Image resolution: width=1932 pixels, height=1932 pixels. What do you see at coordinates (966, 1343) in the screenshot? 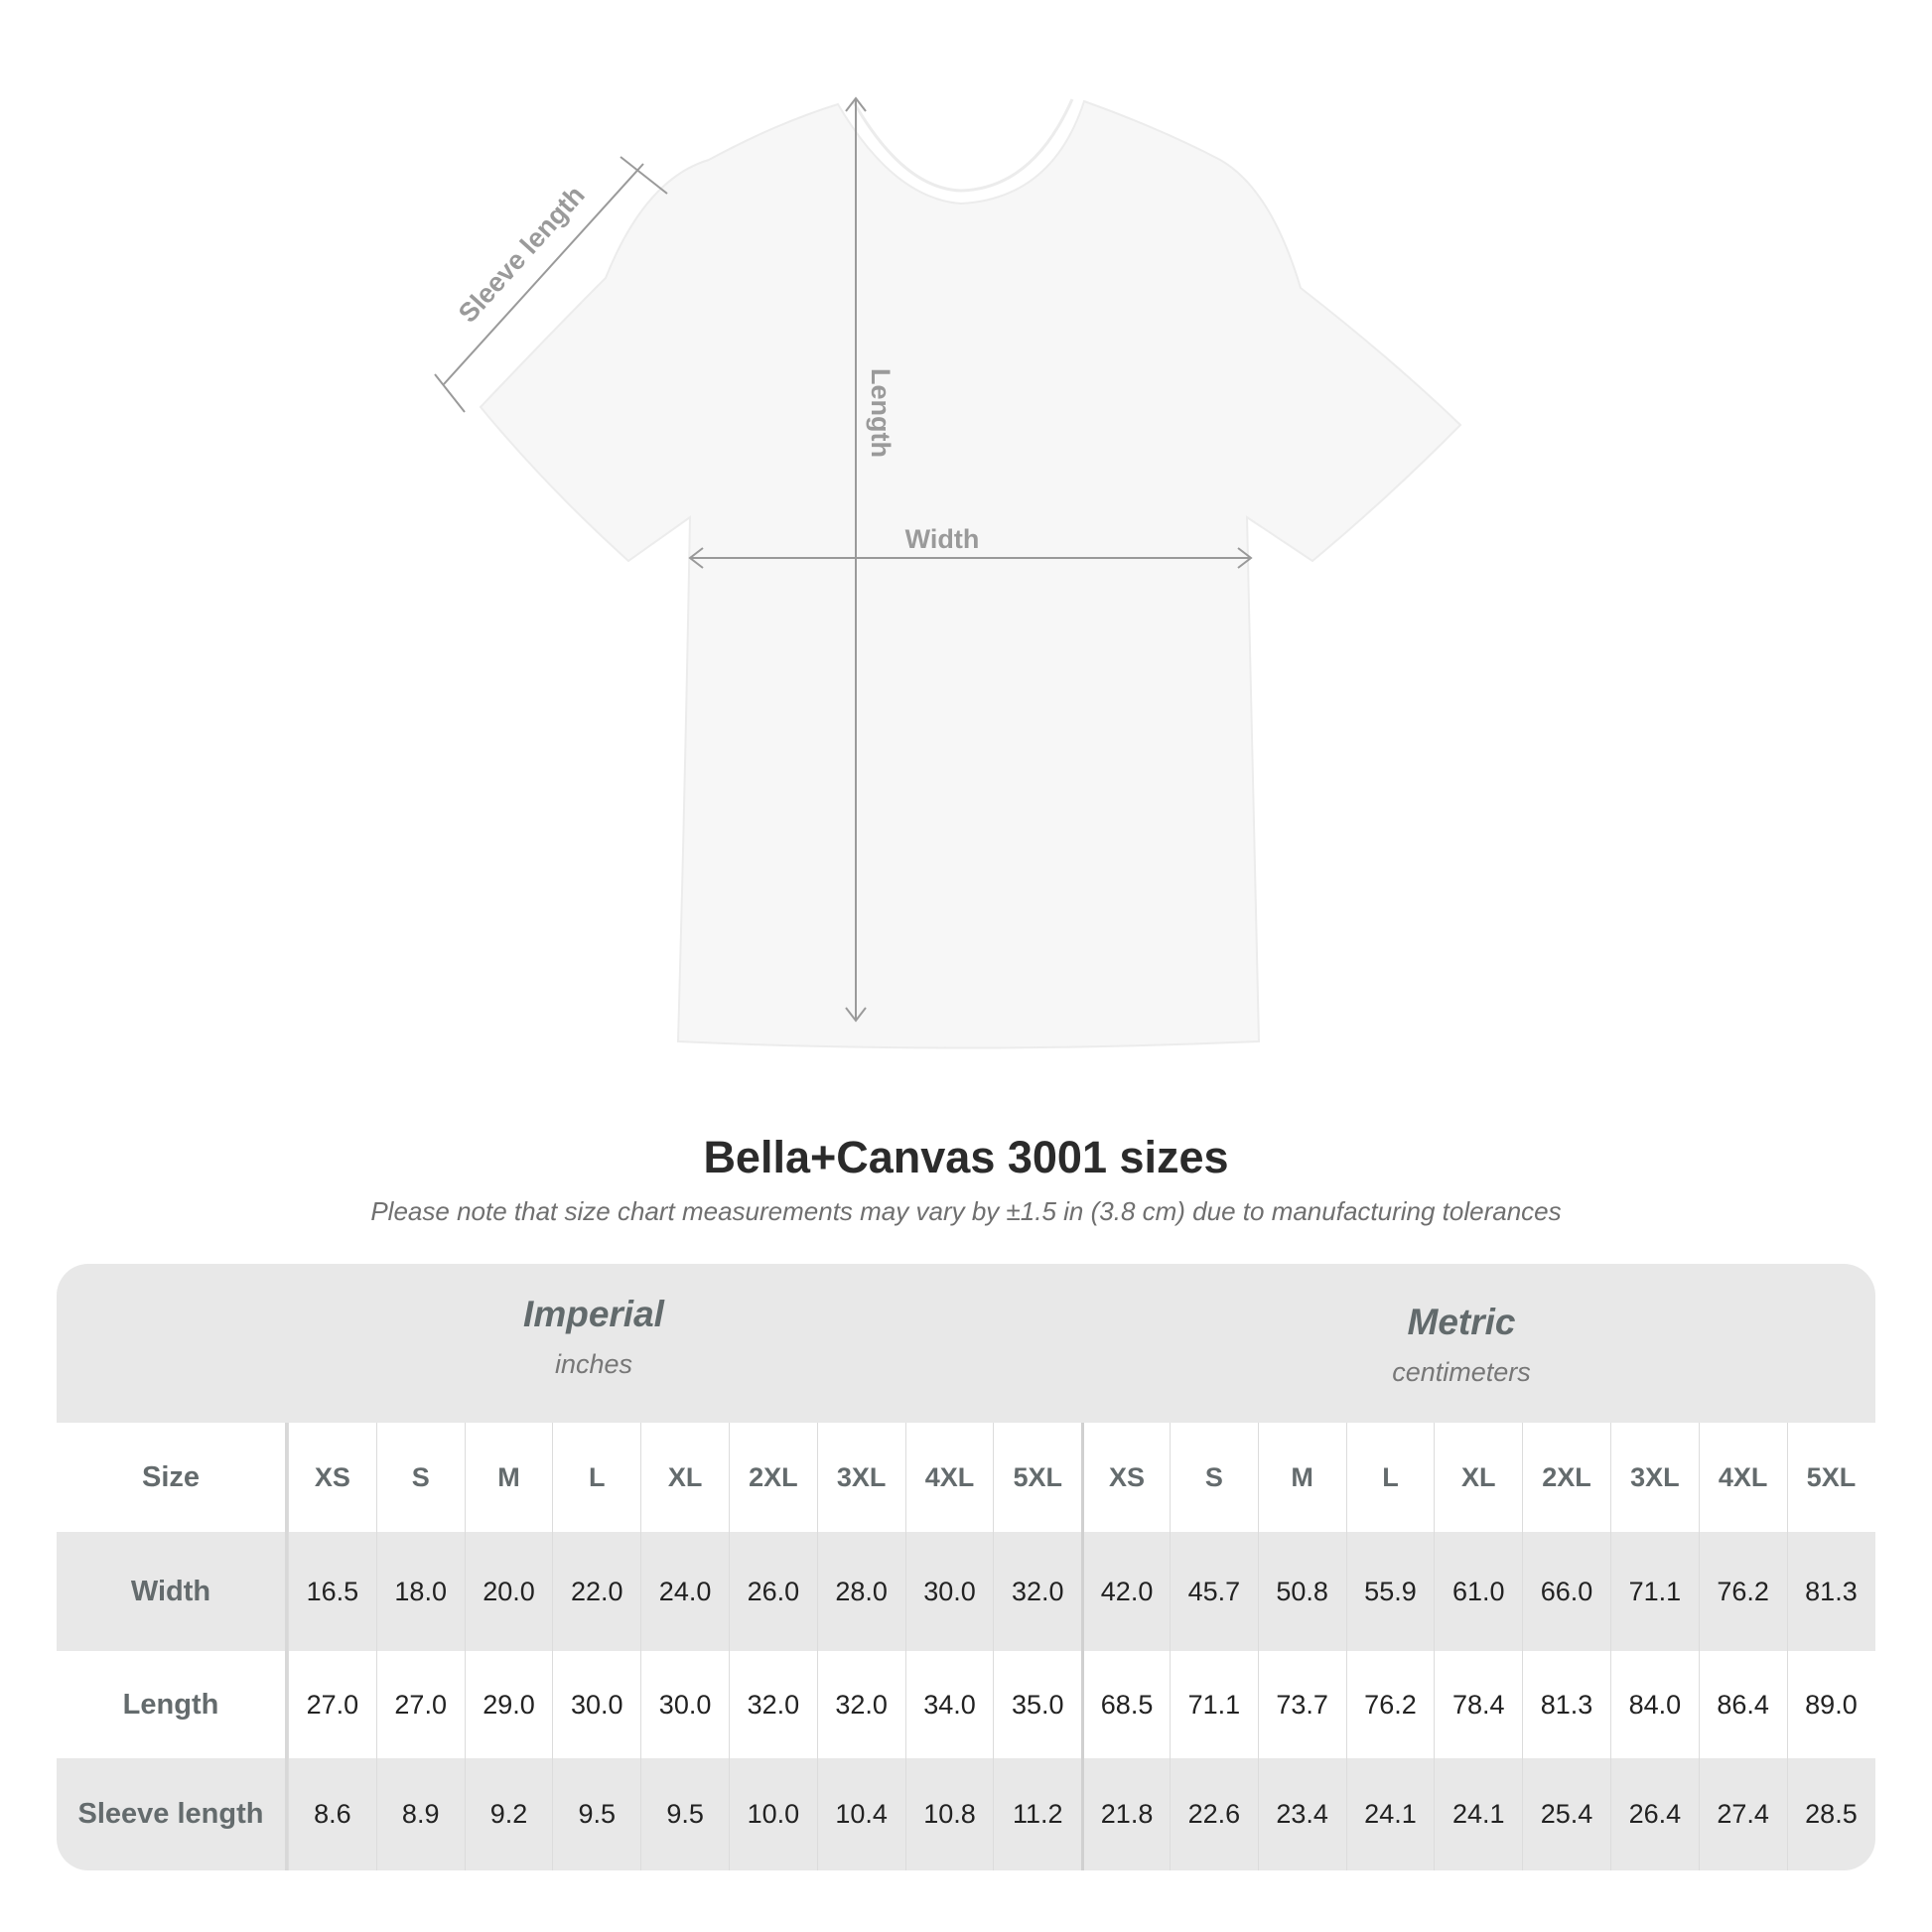
I see `table-header: Imperial inches Metric centimeters` at bounding box center [966, 1343].